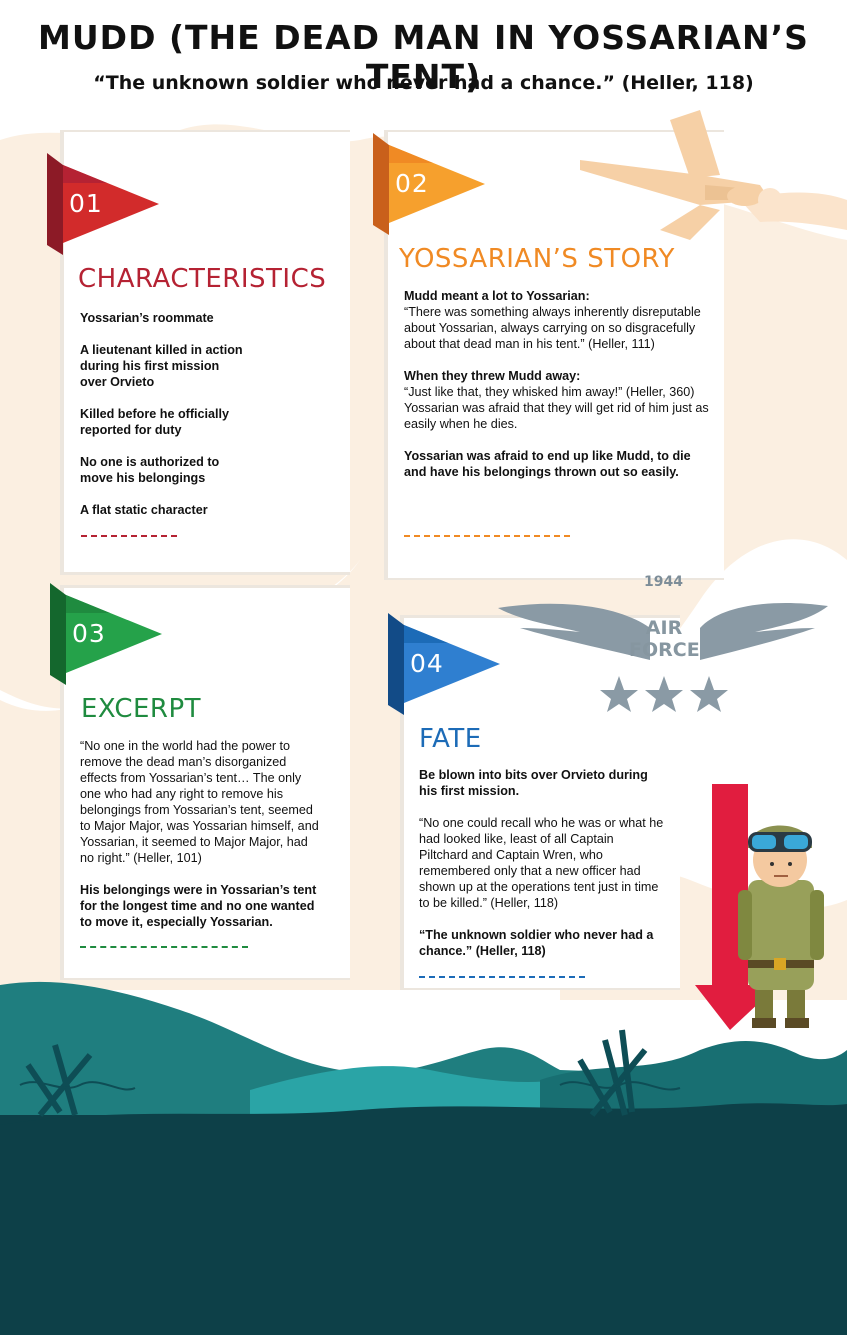 This screenshot has height=1335, width=847. I want to click on air-force-line-1: AIR, so click(664, 628).